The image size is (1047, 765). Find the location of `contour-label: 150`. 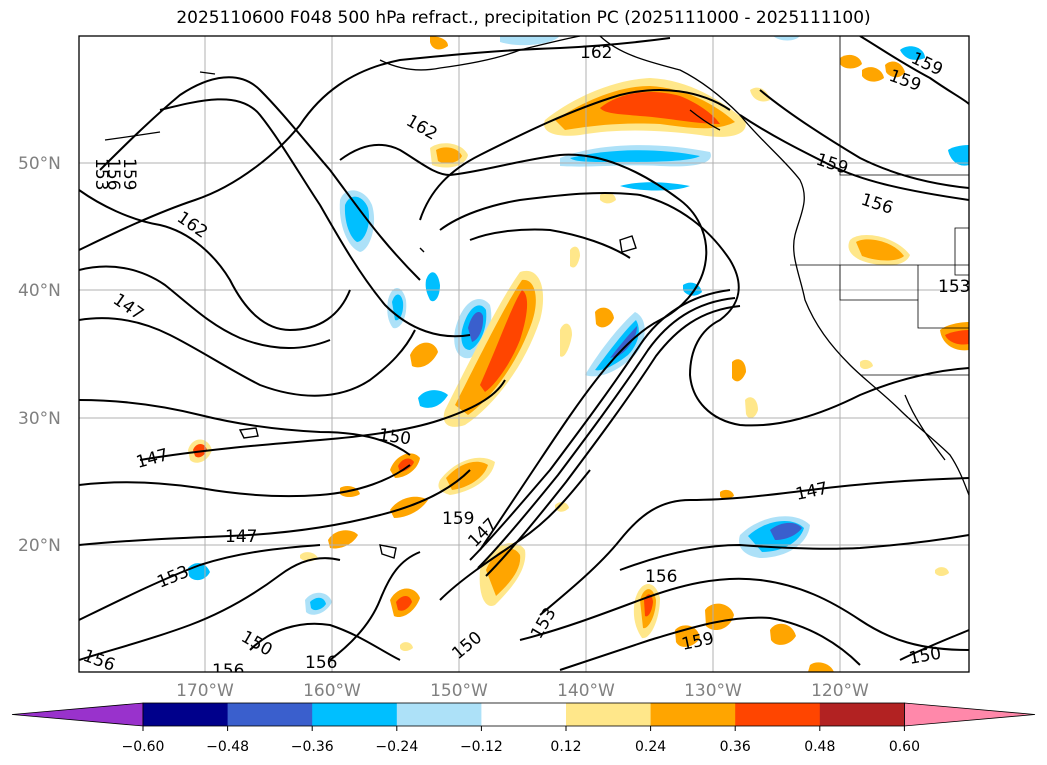

contour-label: 150 is located at coordinates (394, 437).